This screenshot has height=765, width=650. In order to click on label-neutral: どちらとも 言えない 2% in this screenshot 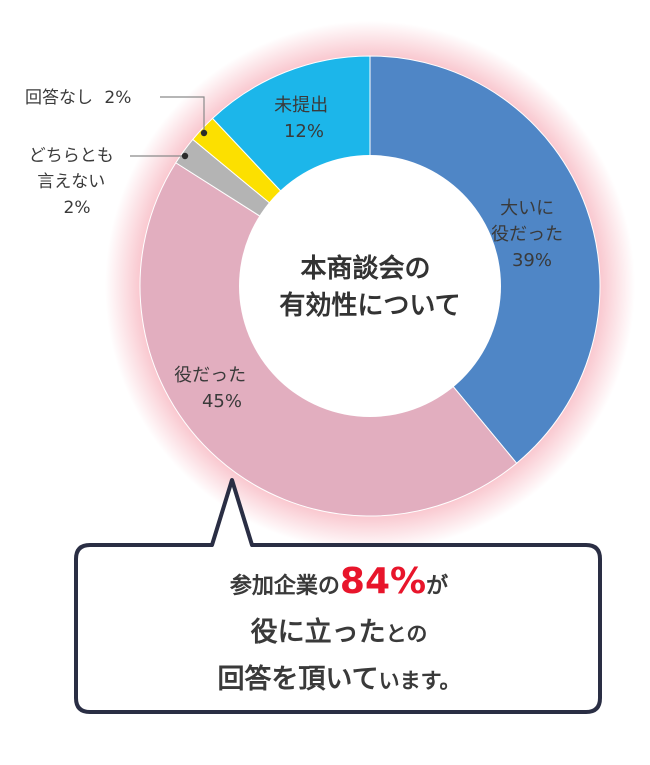, I will do `click(74, 182)`.